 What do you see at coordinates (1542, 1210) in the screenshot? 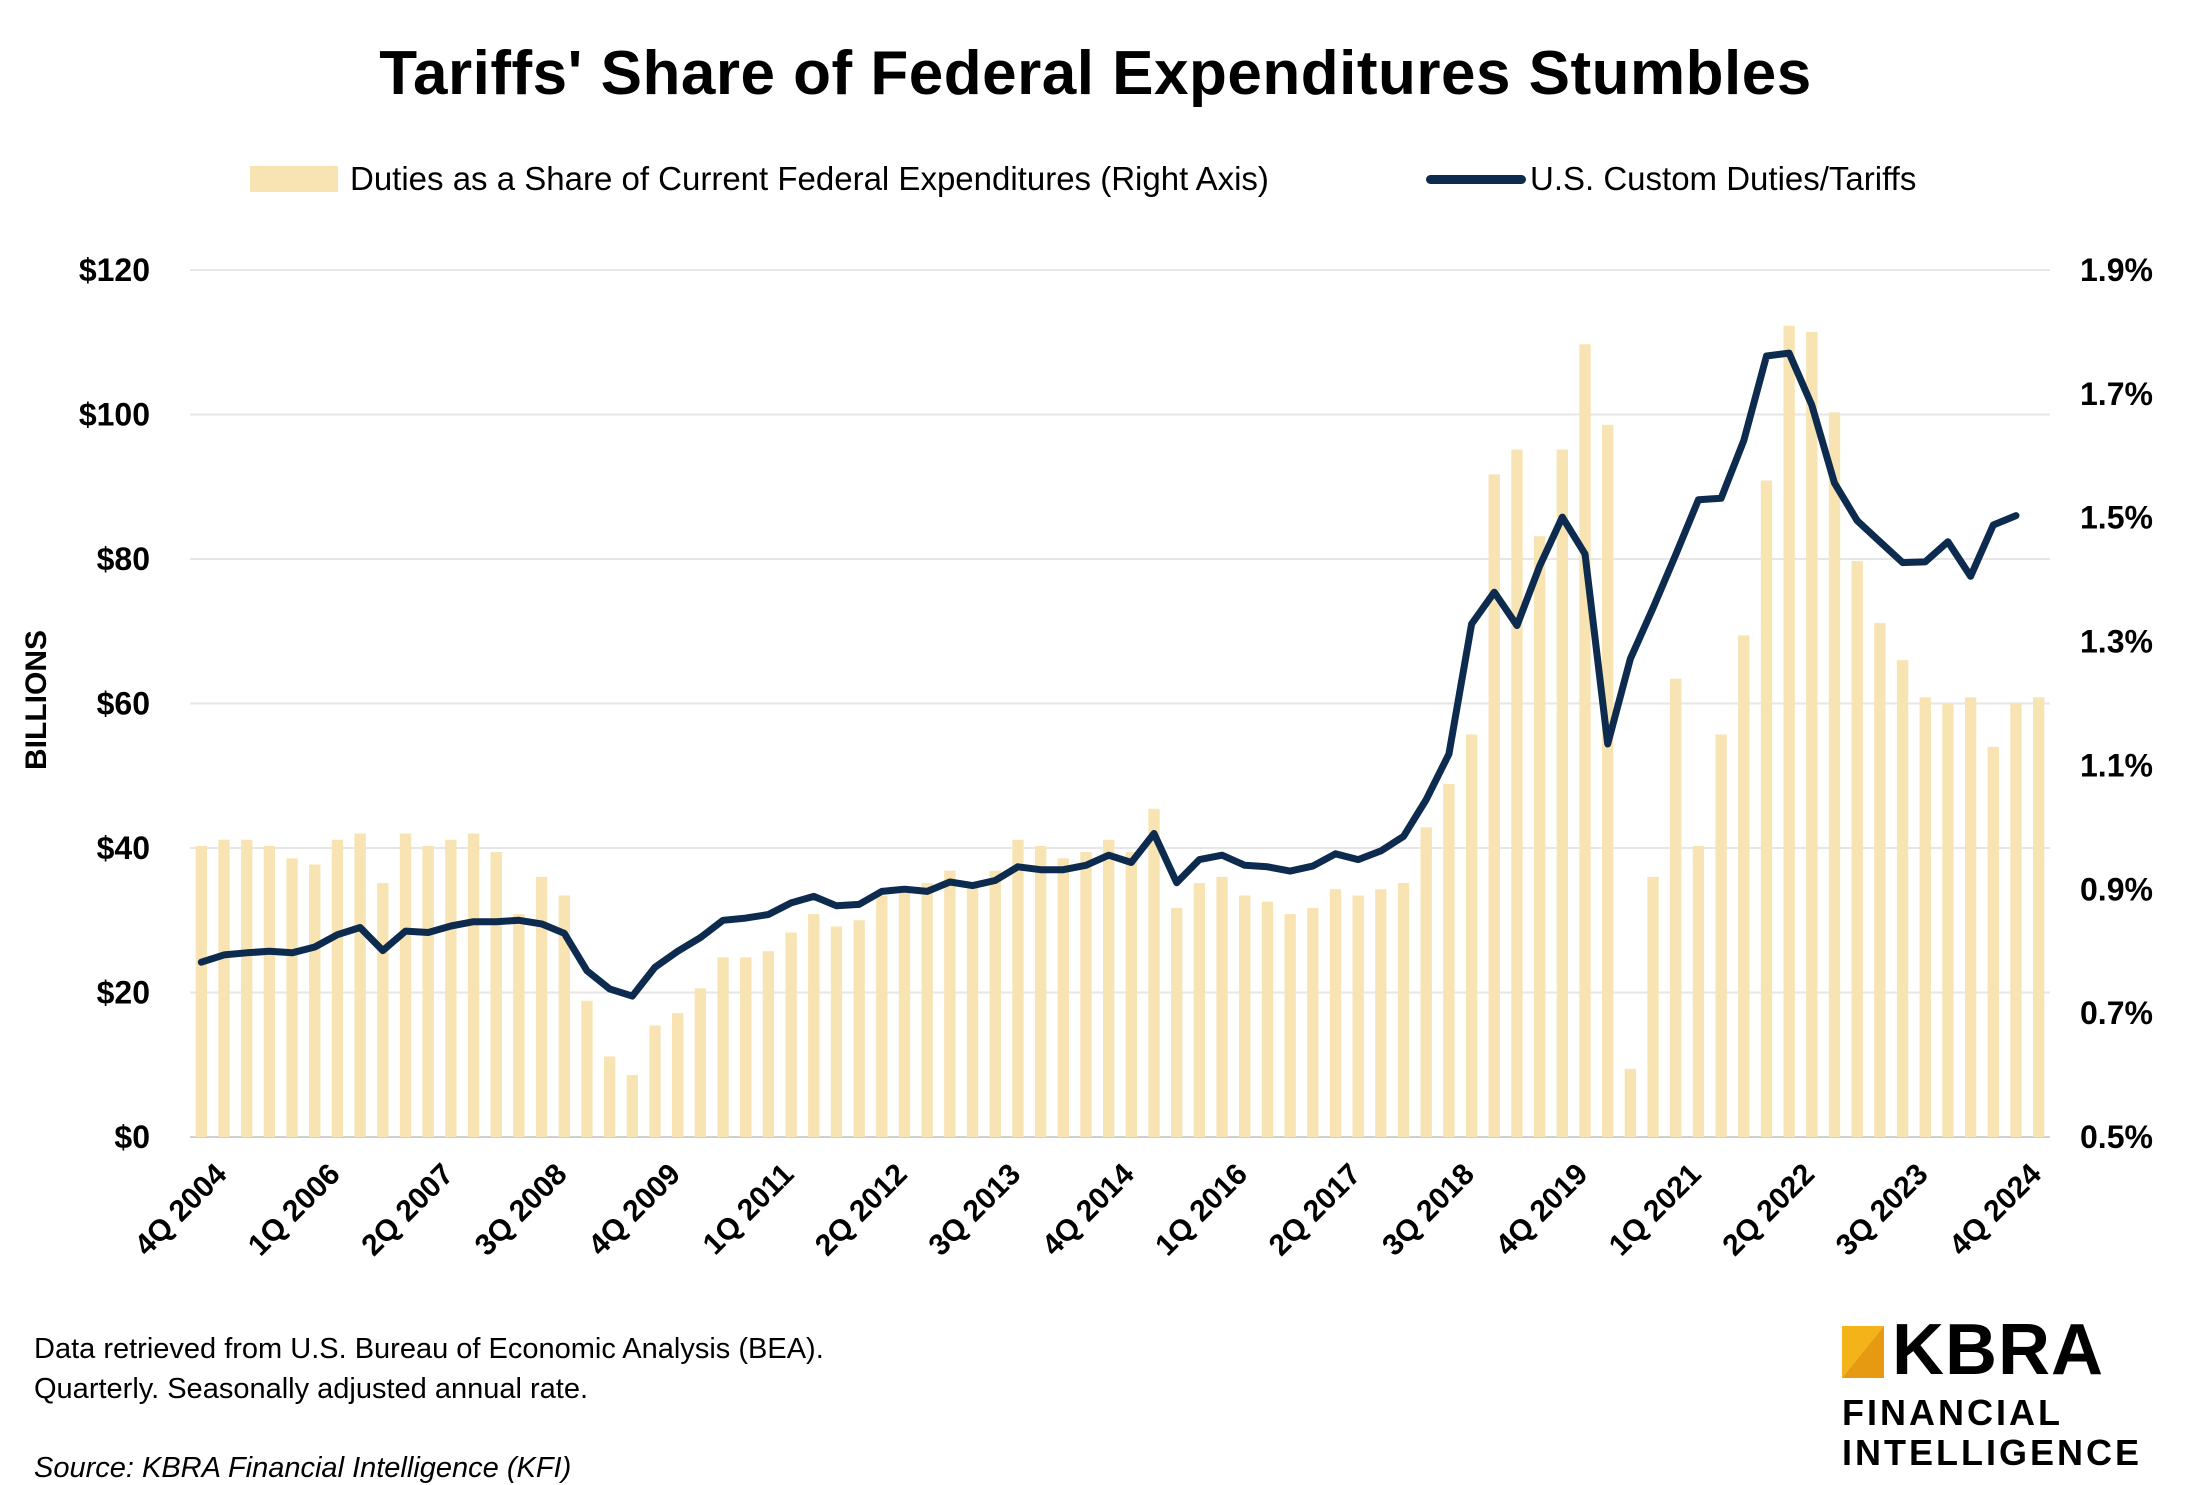
I see `x-axis-tick-label: 4Q 2019` at bounding box center [1542, 1210].